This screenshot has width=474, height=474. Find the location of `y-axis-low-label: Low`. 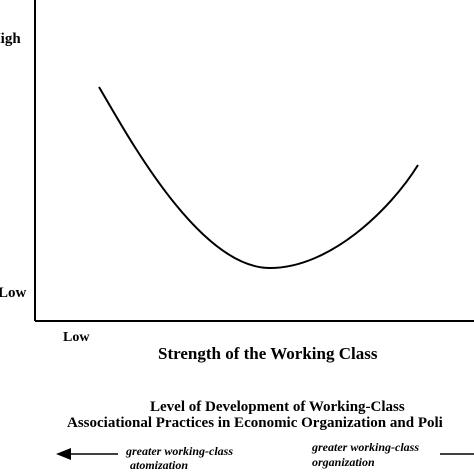

y-axis-low-label: Low is located at coordinates (13, 293).